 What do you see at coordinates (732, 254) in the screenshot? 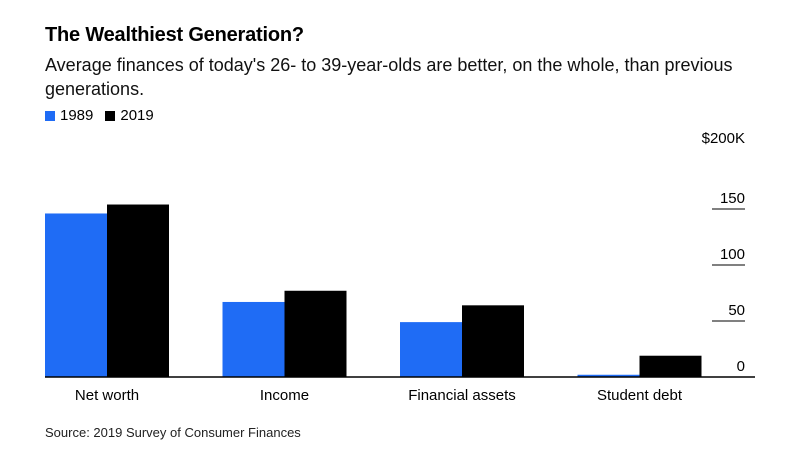
I see `y-tick-label: 100` at bounding box center [732, 254].